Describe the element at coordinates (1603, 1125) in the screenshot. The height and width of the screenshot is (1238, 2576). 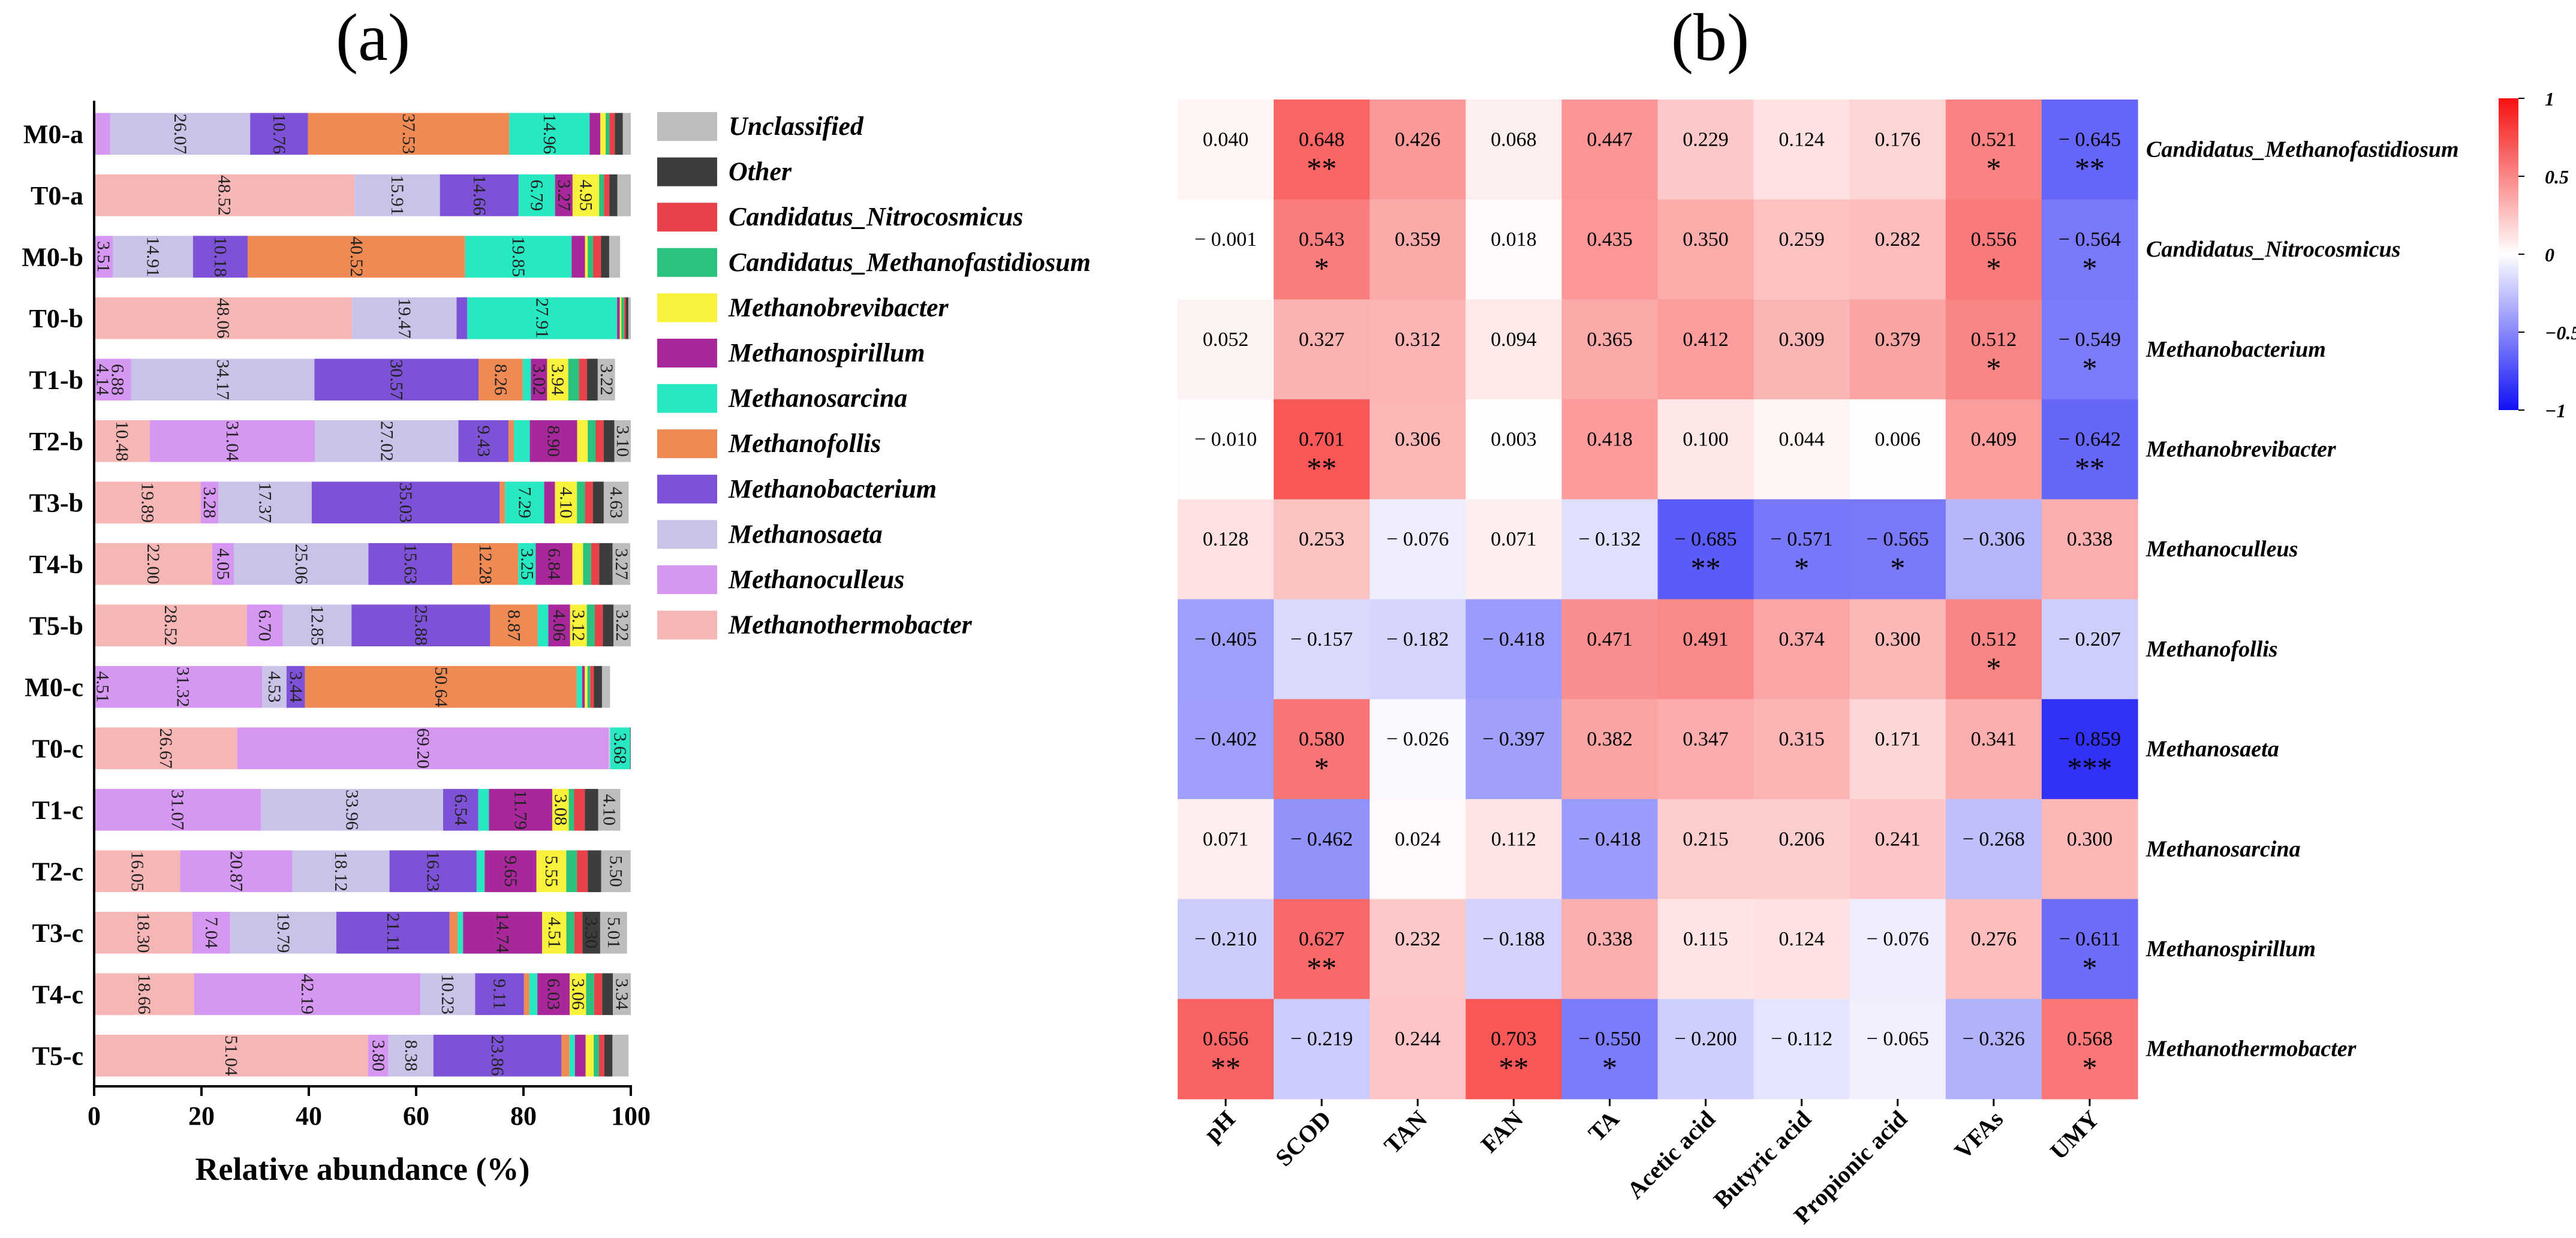
I see `heatmap-col-label: TA` at that location.